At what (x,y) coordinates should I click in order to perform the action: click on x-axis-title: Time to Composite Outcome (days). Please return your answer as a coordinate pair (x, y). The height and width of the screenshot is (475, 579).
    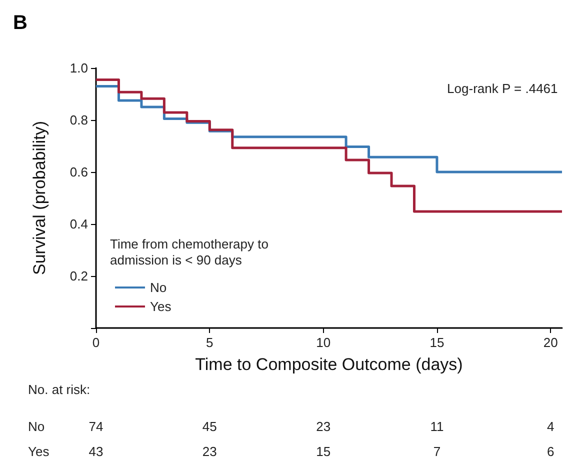
    Looking at the image, I should click on (329, 364).